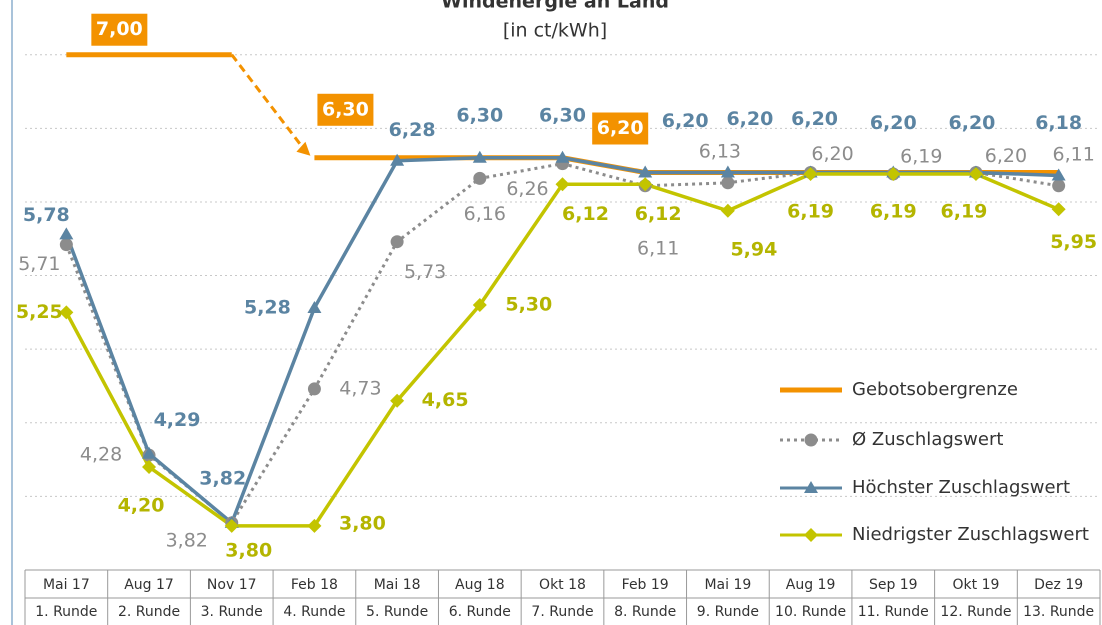 The width and height of the screenshot is (1102, 625). What do you see at coordinates (177, 420) in the screenshot?
I see `data-label: 4,29` at bounding box center [177, 420].